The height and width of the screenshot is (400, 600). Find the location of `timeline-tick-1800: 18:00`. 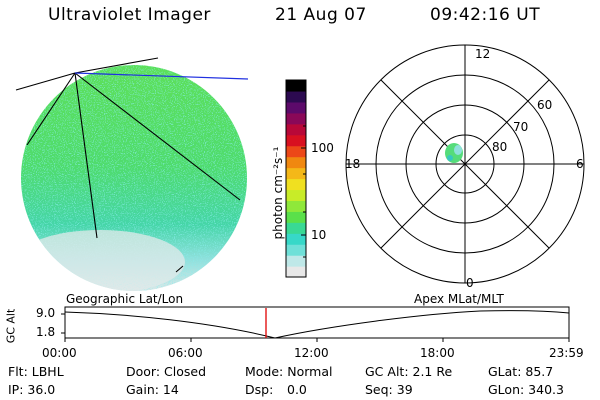

timeline-tick-1800: 18:00 is located at coordinates (437, 353).